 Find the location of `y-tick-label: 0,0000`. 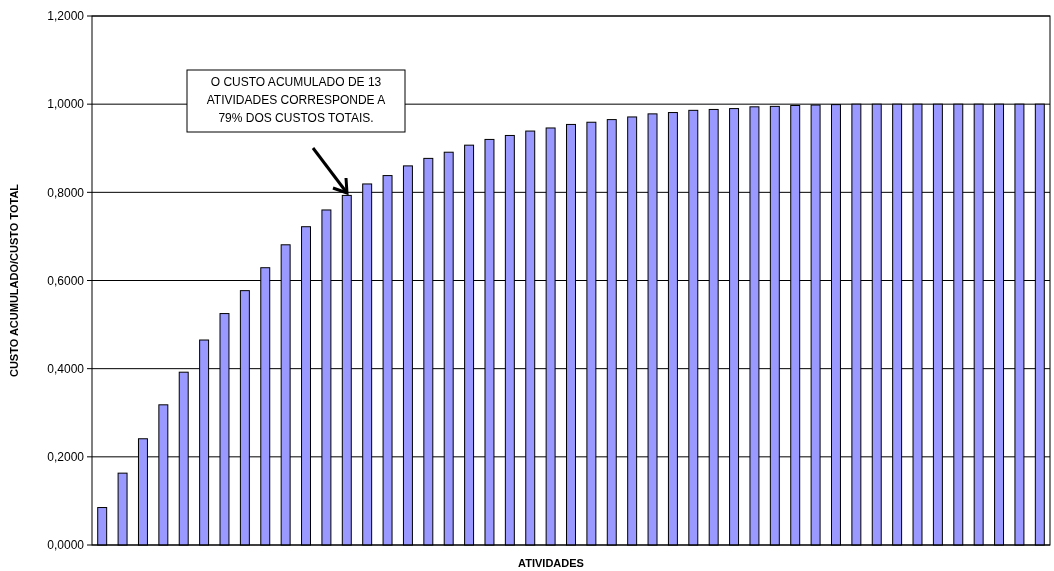

y-tick-label: 0,0000 is located at coordinates (66, 545).